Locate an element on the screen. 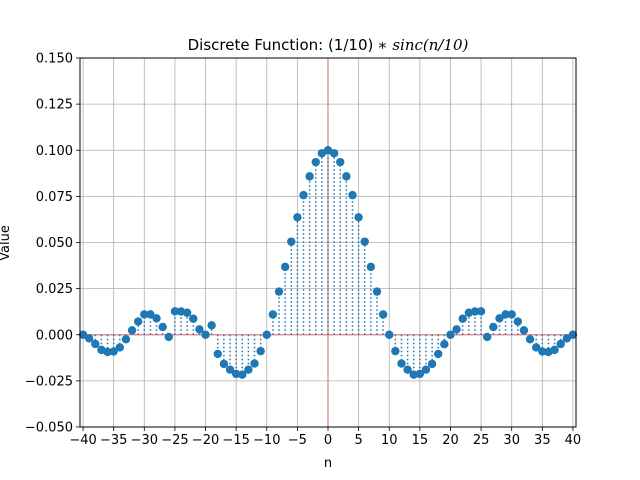 The width and height of the screenshot is (640, 480). x-tick-label: −10 is located at coordinates (266, 440).